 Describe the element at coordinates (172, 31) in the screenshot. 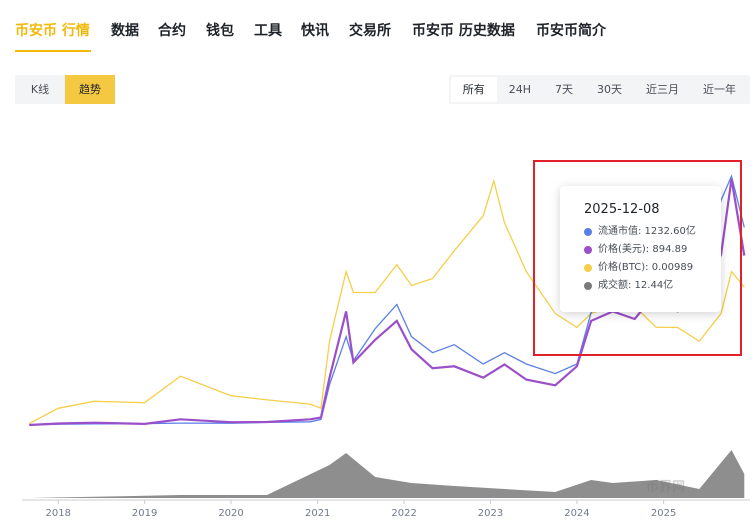

I see `tab-contract: 合约` at that location.